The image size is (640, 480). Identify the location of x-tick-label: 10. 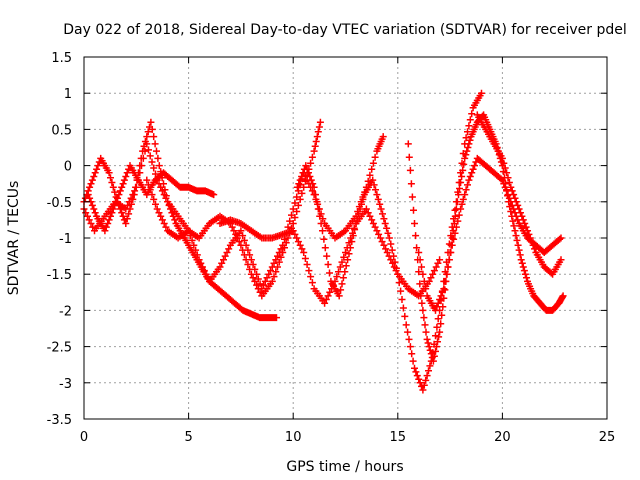
(293, 437).